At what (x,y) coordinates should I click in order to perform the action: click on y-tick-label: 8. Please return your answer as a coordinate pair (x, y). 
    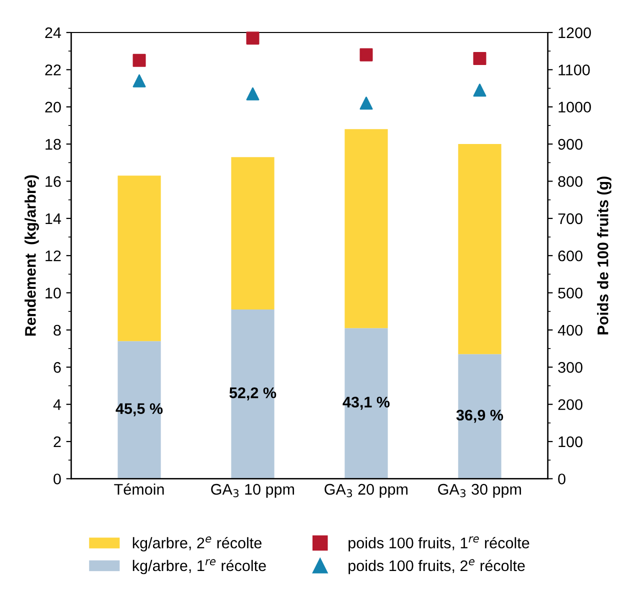
    Looking at the image, I should click on (57, 330).